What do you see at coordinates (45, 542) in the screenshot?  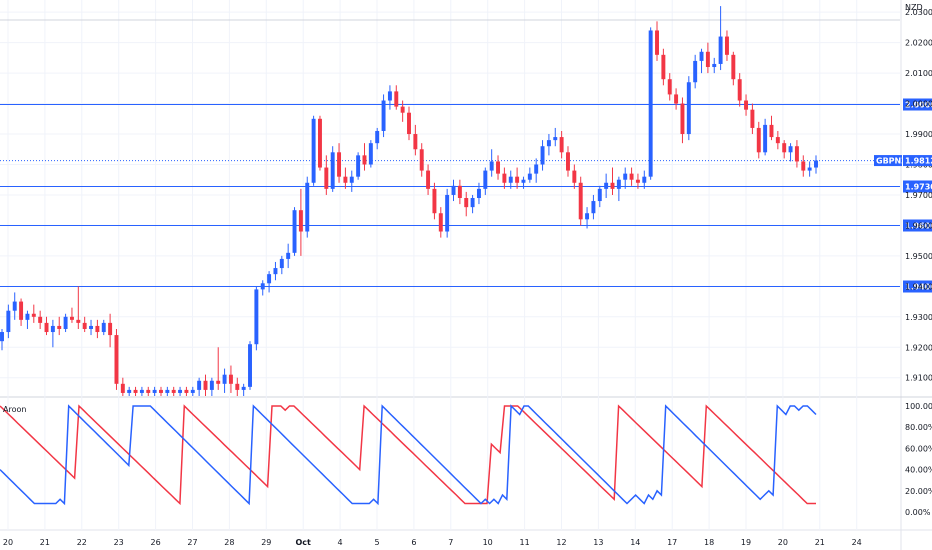 I see `time-tick-label: 21` at bounding box center [45, 542].